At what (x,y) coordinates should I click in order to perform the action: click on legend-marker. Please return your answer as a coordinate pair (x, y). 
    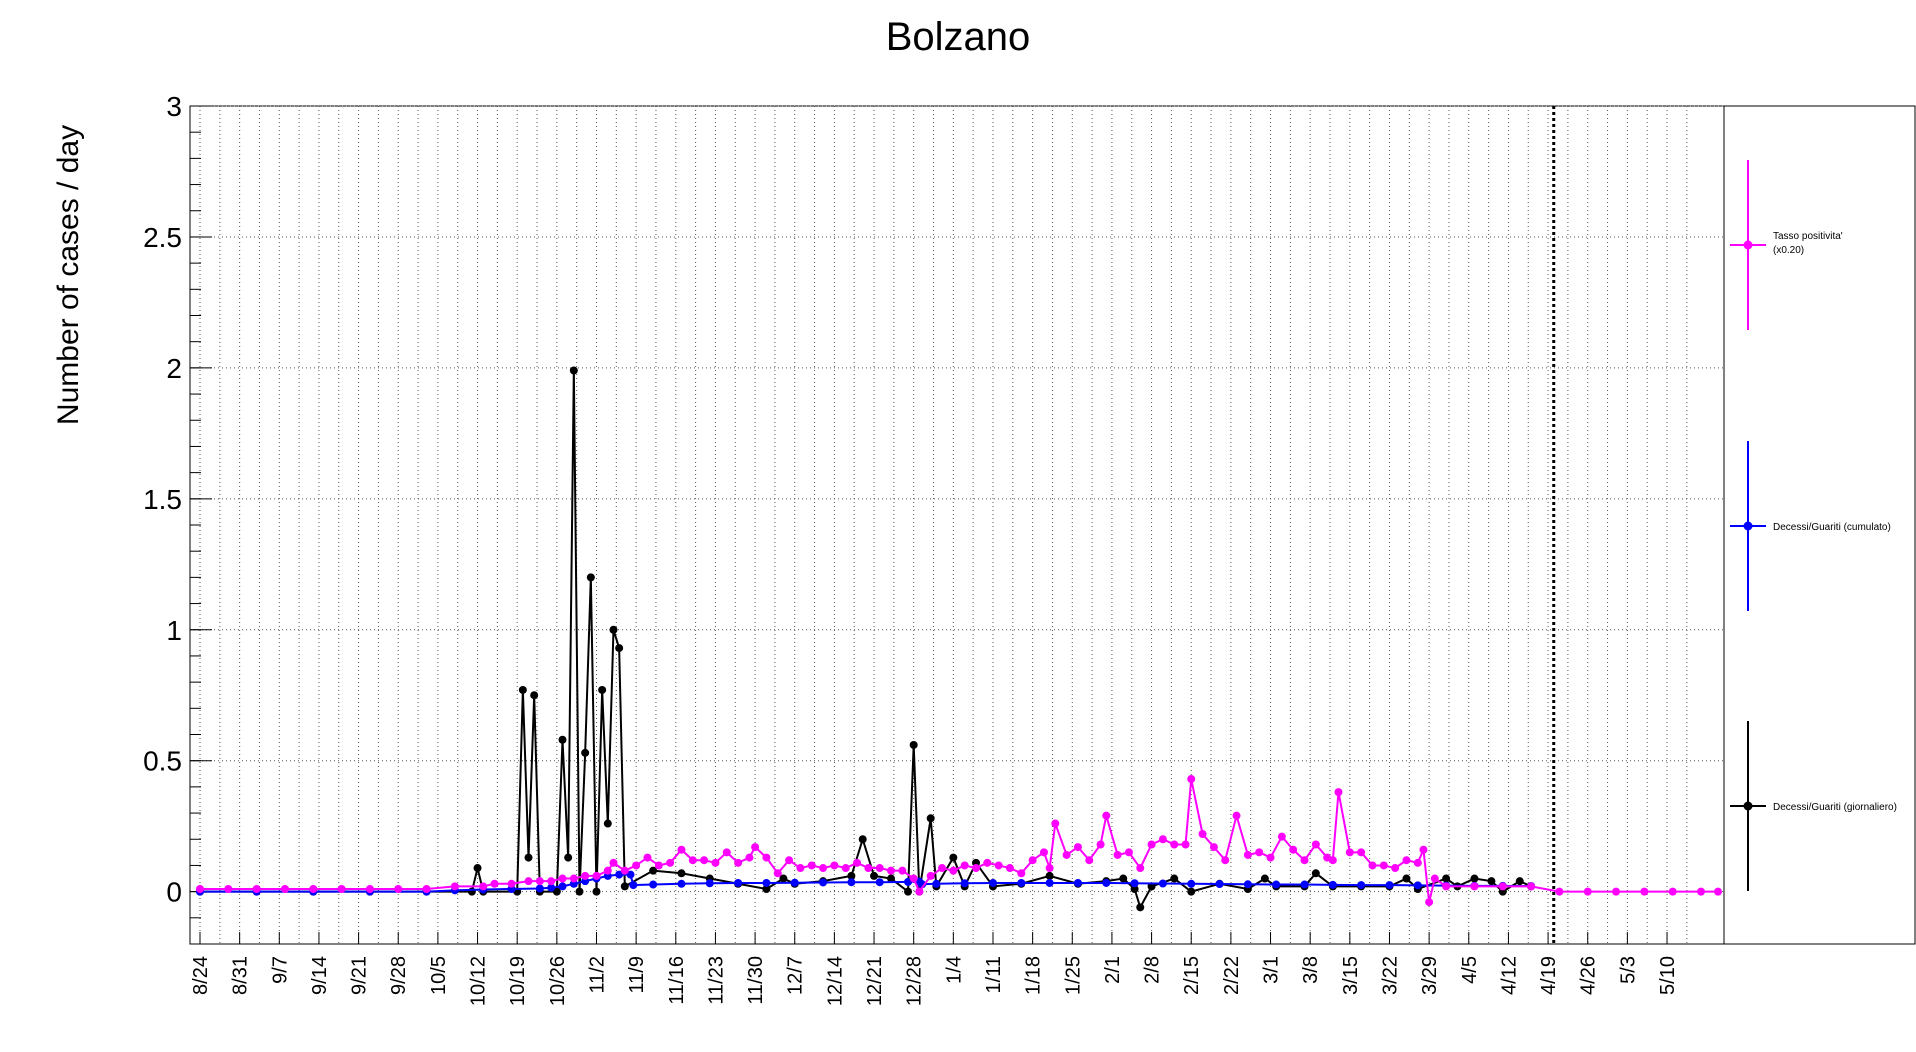
    Looking at the image, I should click on (1748, 806).